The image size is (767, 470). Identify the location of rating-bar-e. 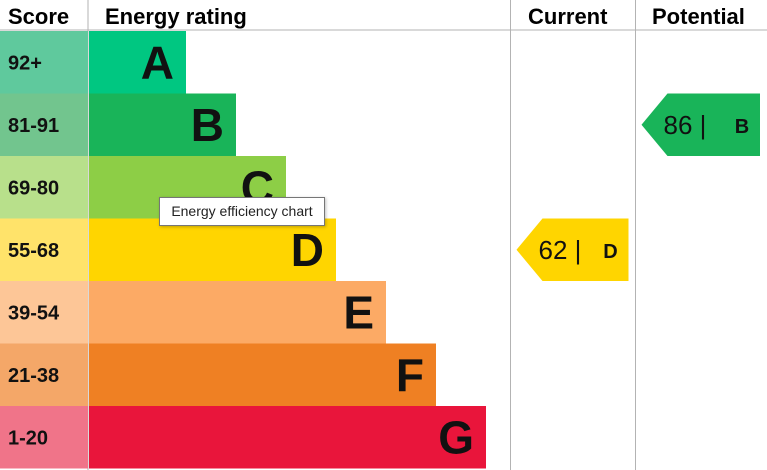
(237, 312).